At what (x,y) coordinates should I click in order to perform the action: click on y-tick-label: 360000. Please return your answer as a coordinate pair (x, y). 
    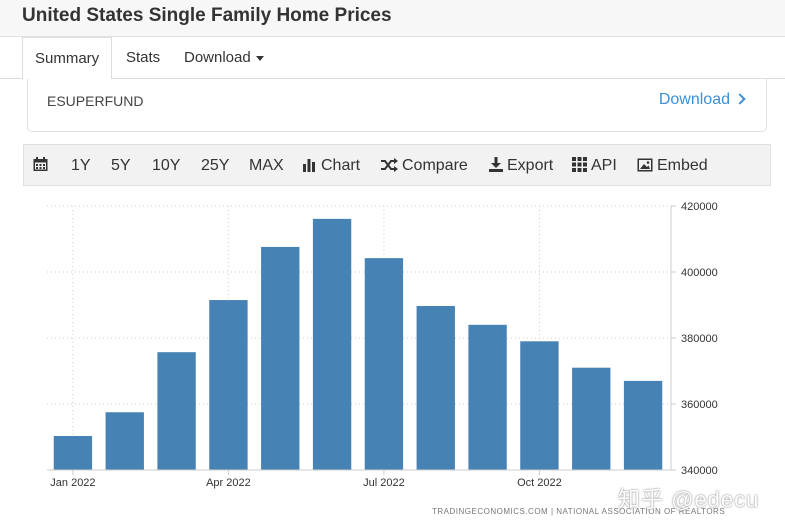
    Looking at the image, I should click on (699, 405).